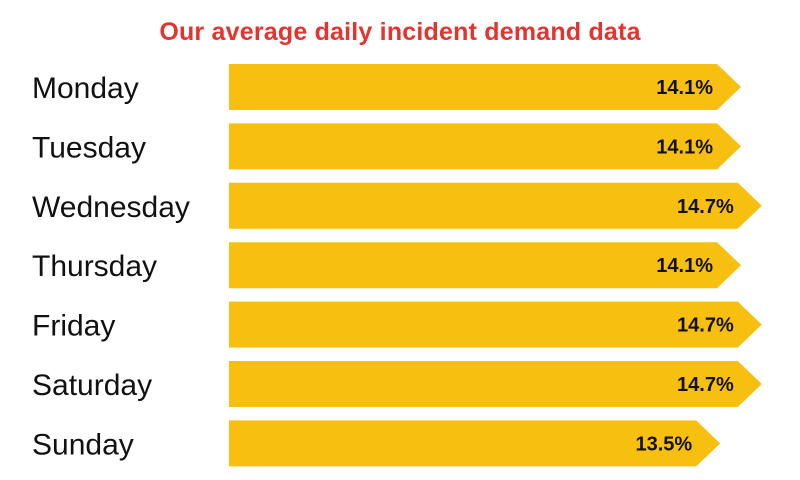  What do you see at coordinates (92, 385) in the screenshot?
I see `day-label: Saturday` at bounding box center [92, 385].